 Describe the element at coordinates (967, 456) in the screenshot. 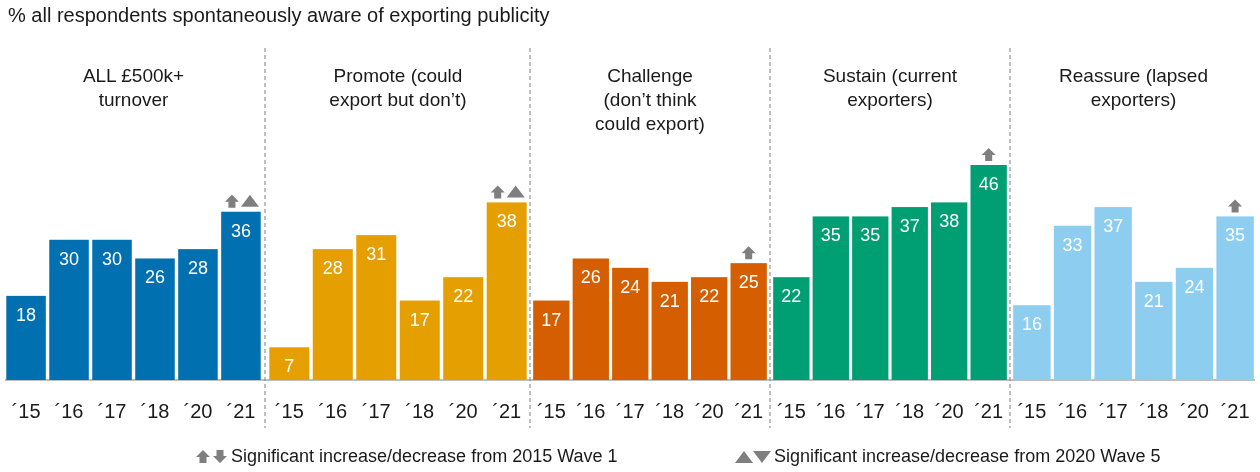

I see `text: Significant increase/decrease from 2020 Wave 5` at that location.